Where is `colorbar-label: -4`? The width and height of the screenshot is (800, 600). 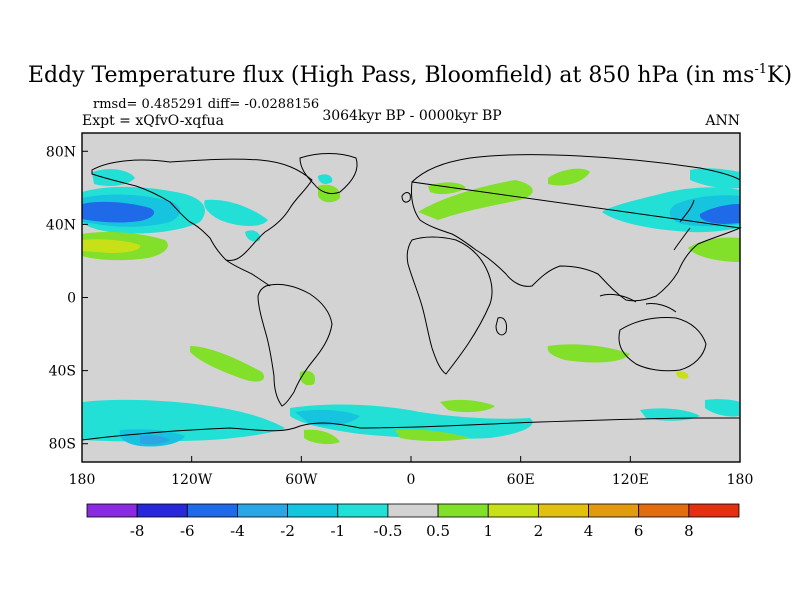 colorbar-label: -4 is located at coordinates (237, 531).